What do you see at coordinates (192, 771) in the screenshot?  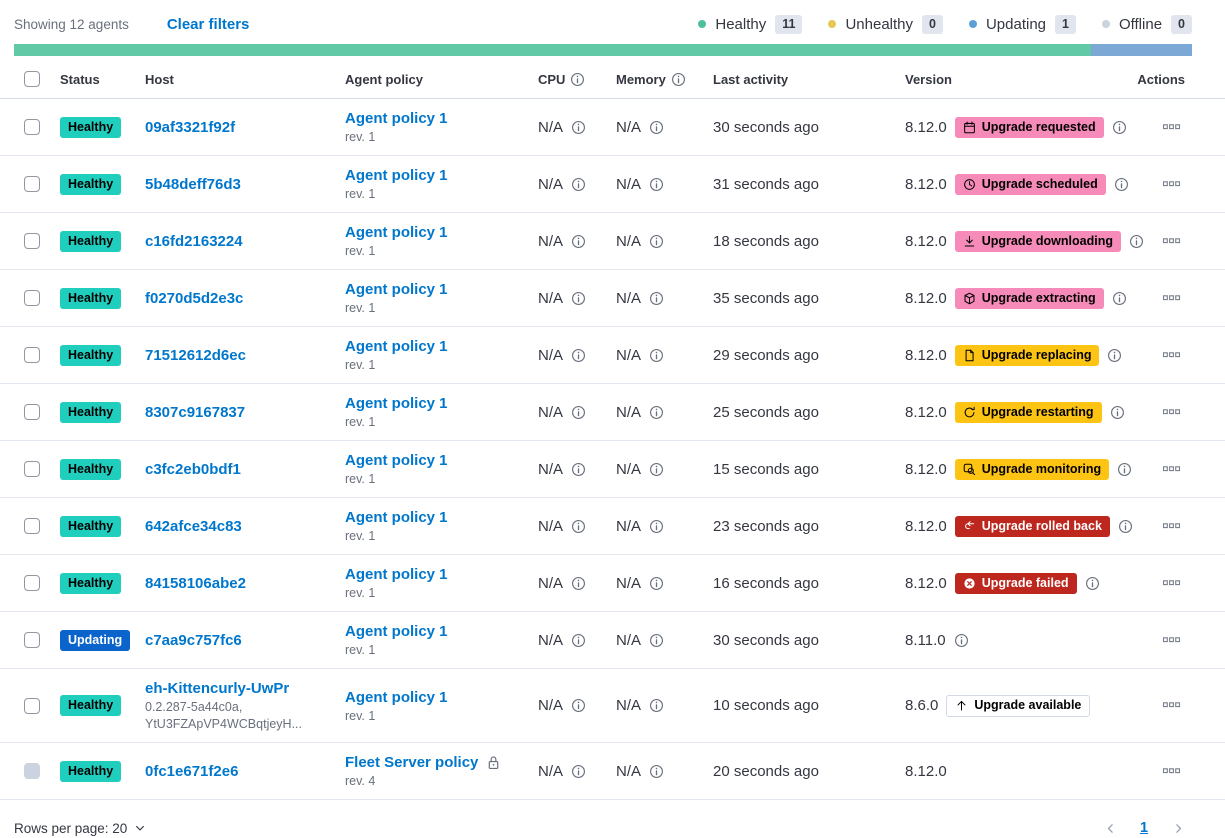 I see `host-link: 0fc1e671f2e6` at bounding box center [192, 771].